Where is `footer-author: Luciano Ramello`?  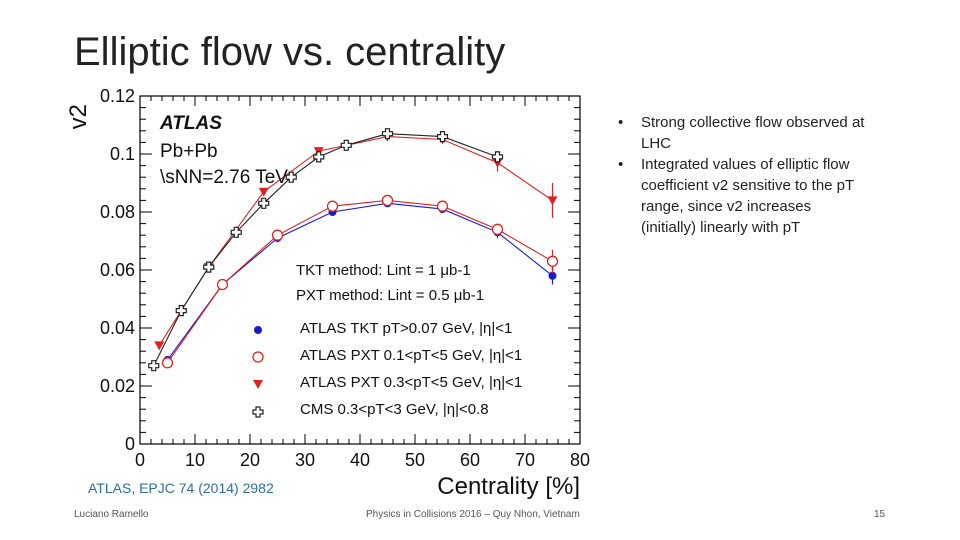
footer-author: Luciano Ramello is located at coordinates (111, 514).